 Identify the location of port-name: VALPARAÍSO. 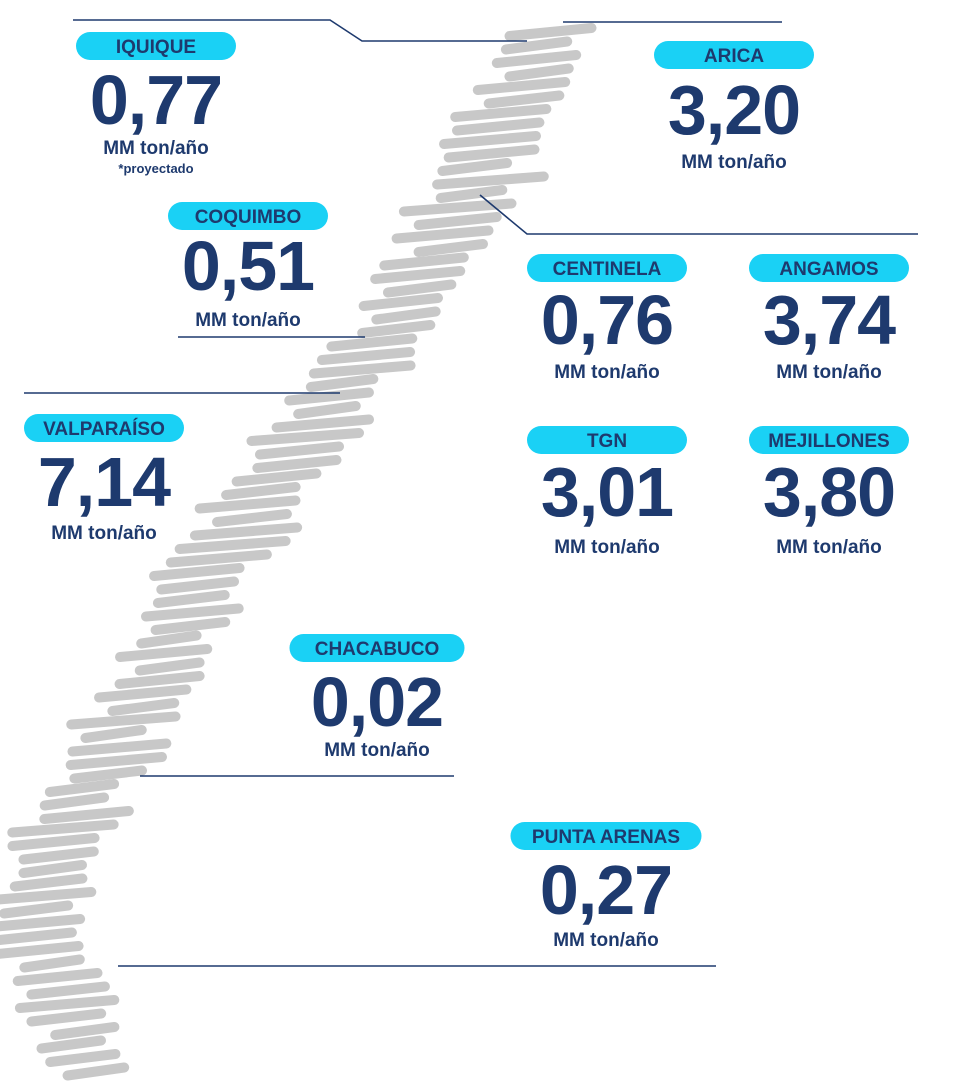
(104, 429).